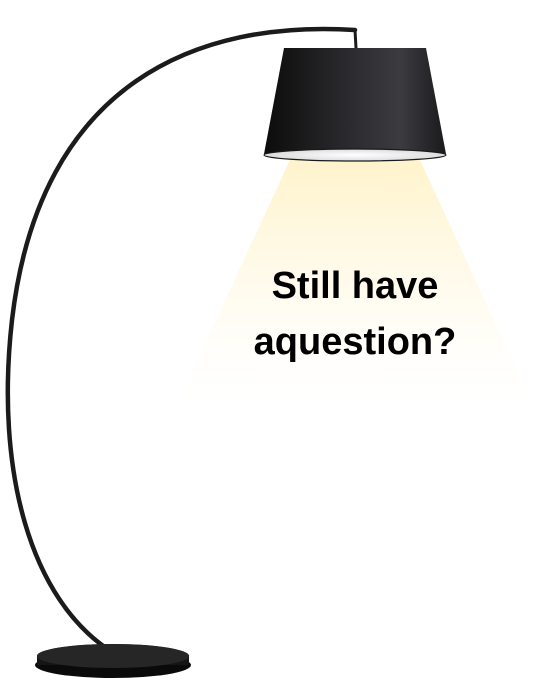 This screenshot has height=699, width=545. What do you see at coordinates (355, 314) in the screenshot?
I see `still-have-a-question-heading: Still have aquestion?` at bounding box center [355, 314].